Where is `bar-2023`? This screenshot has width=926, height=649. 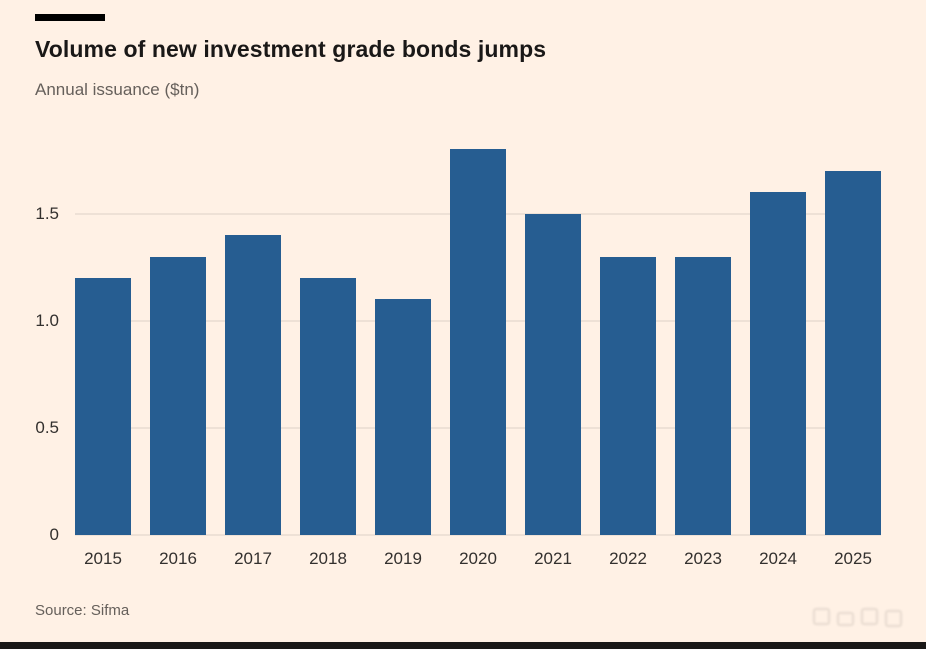 bar-2023 is located at coordinates (703, 395).